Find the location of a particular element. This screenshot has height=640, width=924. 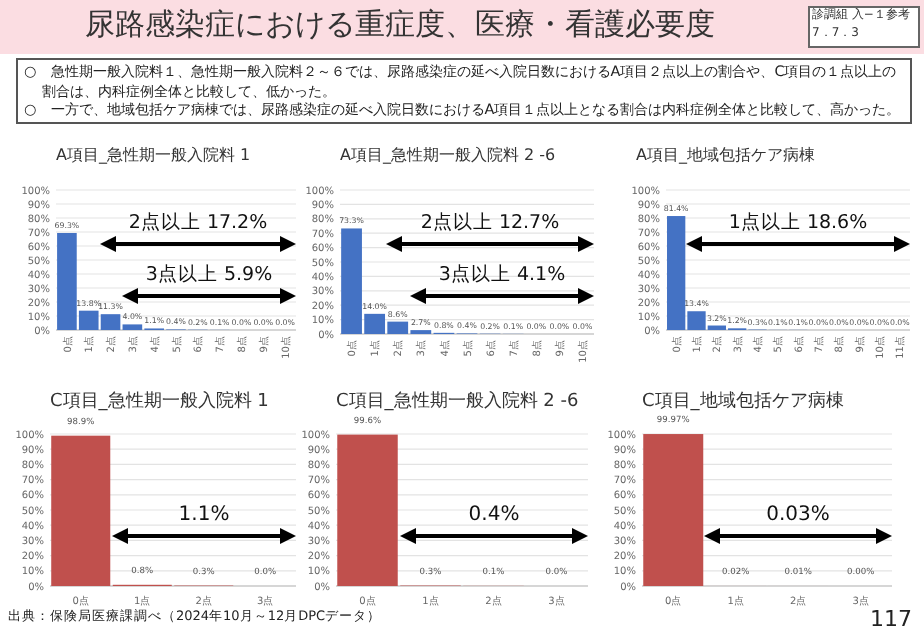

annotation: 2点以上 12.7% is located at coordinates (490, 222).